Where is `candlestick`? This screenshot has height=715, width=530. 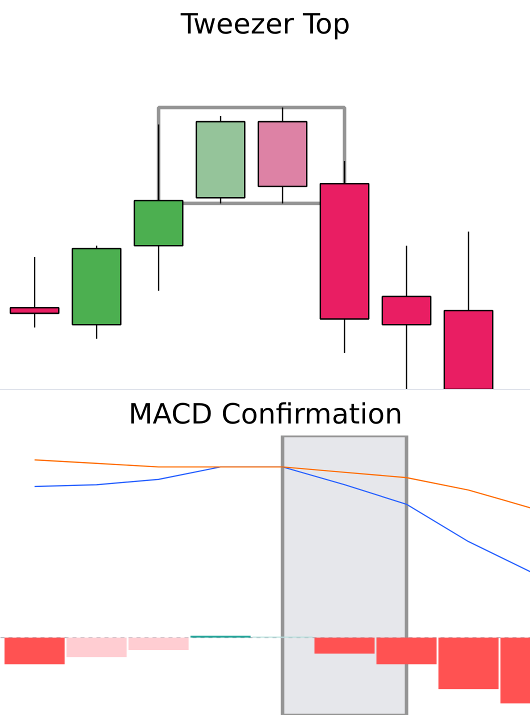 candlestick is located at coordinates (35, 292).